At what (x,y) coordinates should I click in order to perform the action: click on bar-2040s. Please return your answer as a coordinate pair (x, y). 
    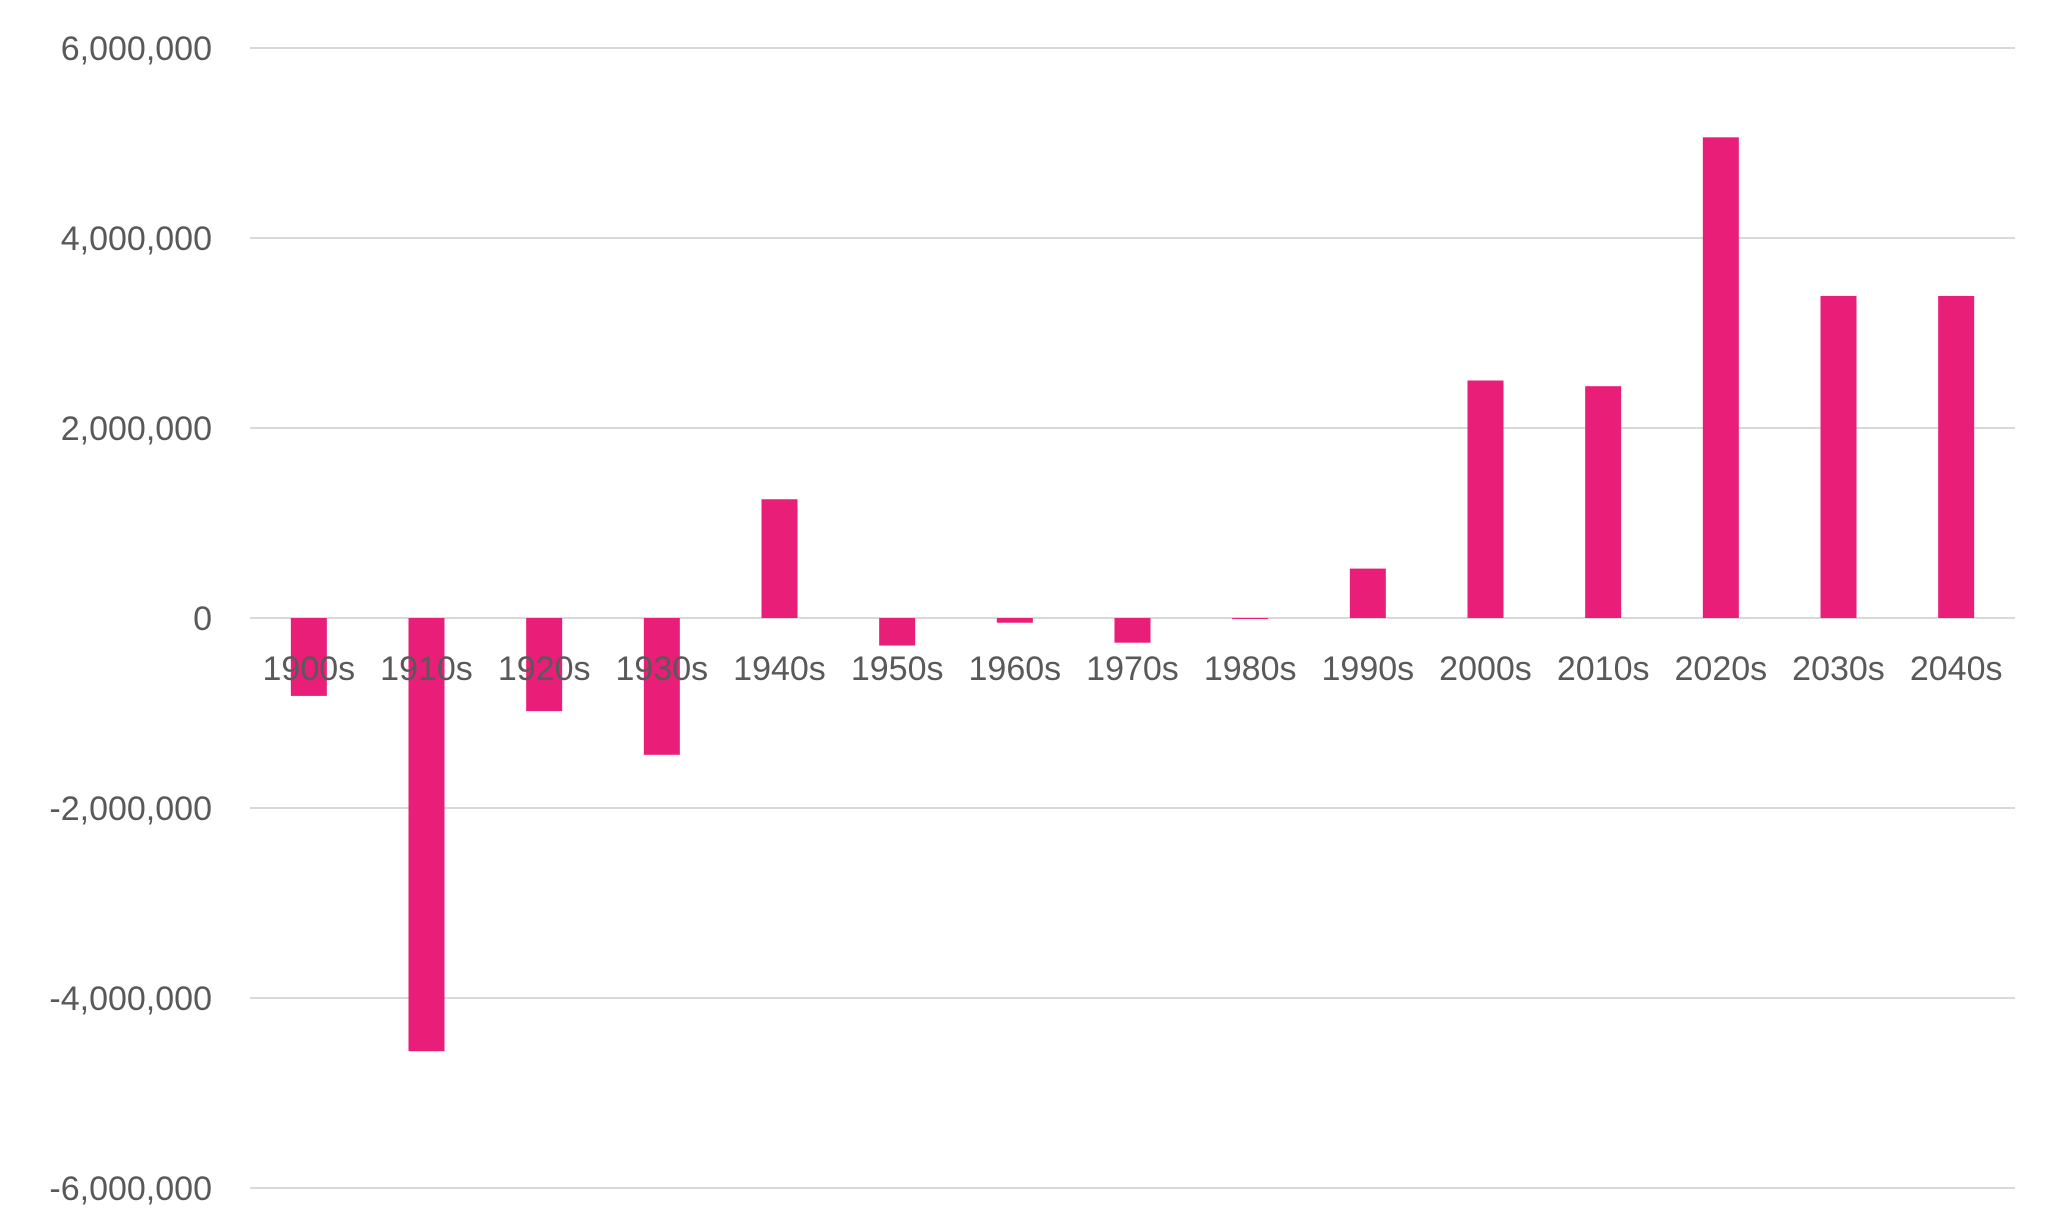
    Looking at the image, I should click on (1956, 456).